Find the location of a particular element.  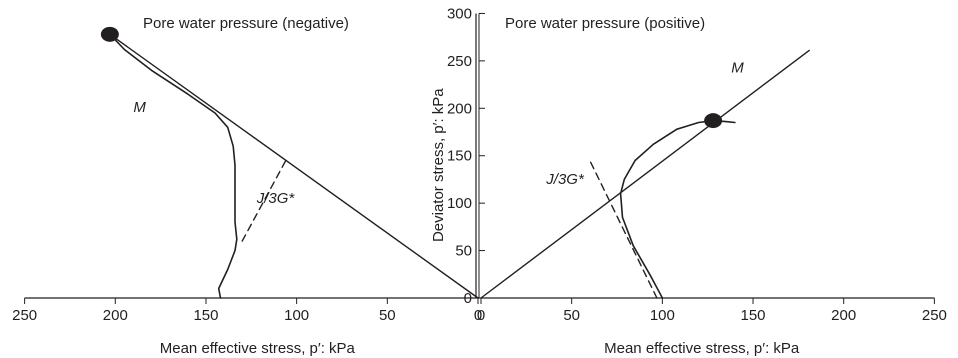

j3g-line-negative is located at coordinates (264, 200).